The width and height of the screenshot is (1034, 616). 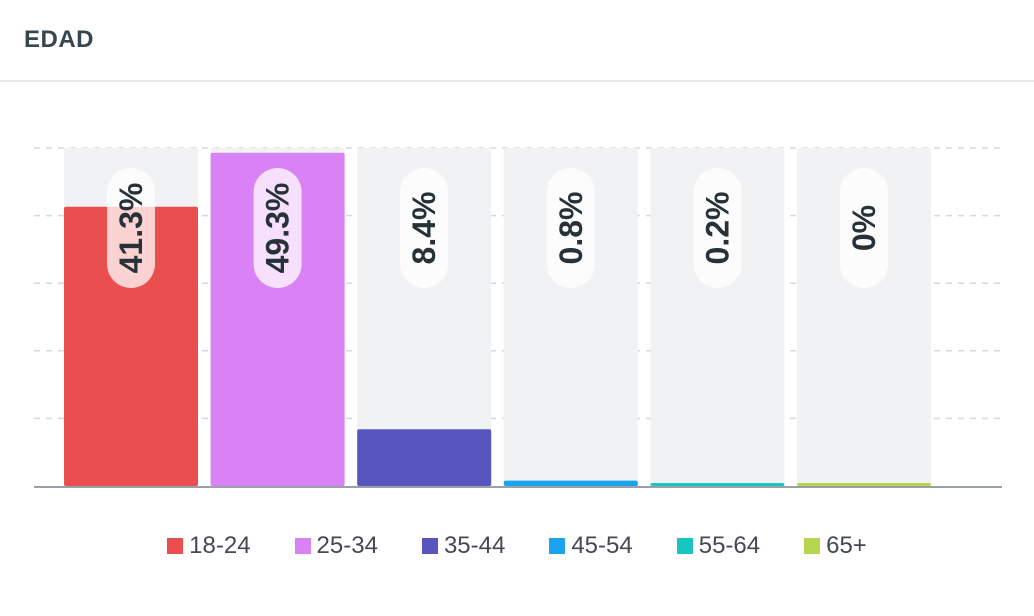 What do you see at coordinates (517, 546) in the screenshot?
I see `chart-legend: 18-24 25-34 35-44 45-54 55-64 65+` at bounding box center [517, 546].